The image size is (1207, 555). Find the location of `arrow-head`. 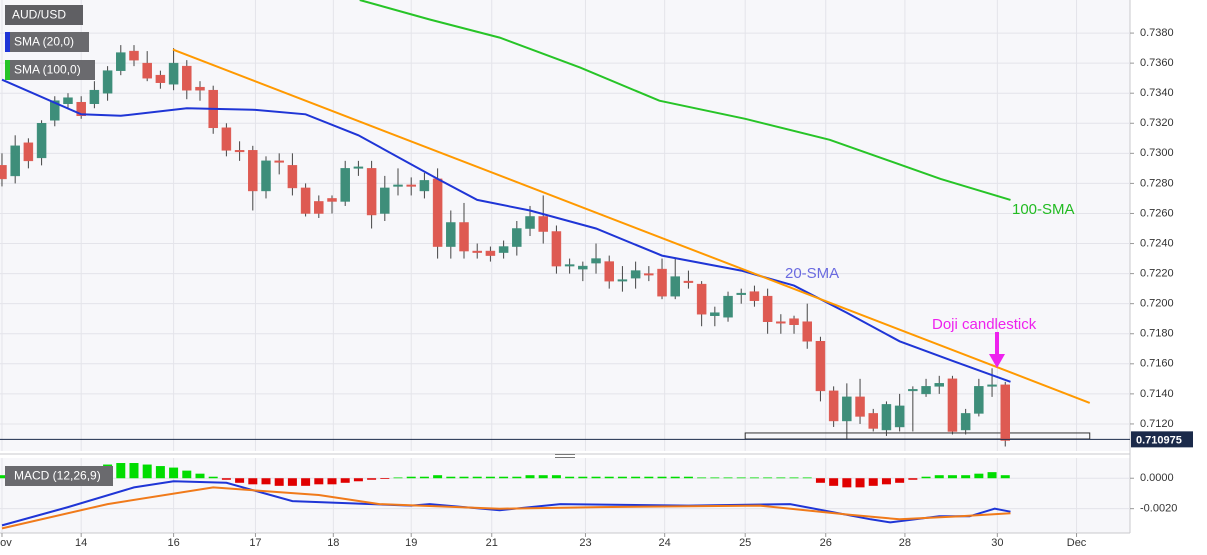

arrow-head is located at coordinates (997, 361).